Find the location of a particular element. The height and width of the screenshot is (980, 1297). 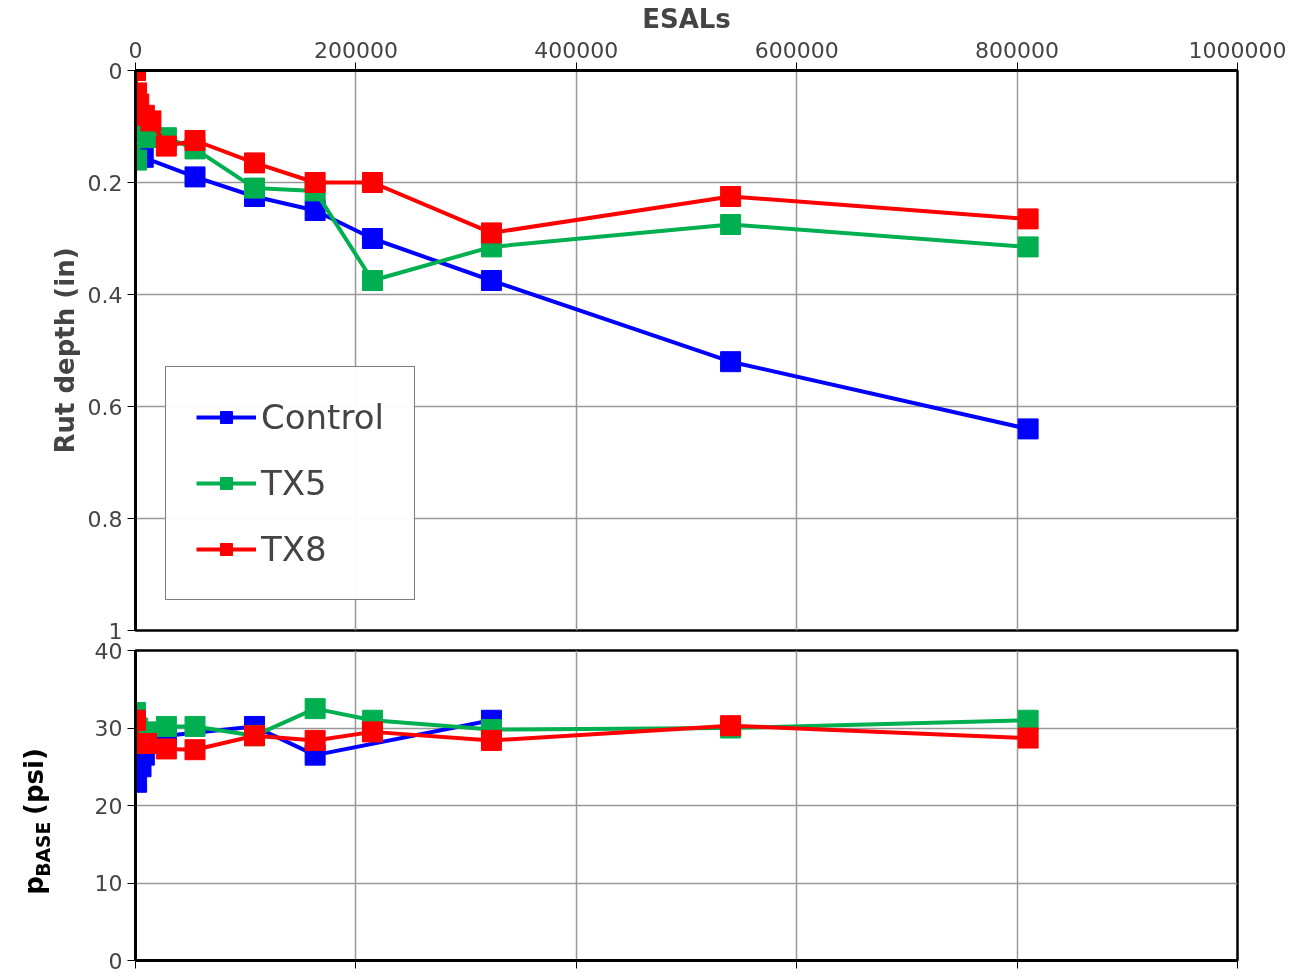

y-tick-label: 0.6 is located at coordinates (105, 407).